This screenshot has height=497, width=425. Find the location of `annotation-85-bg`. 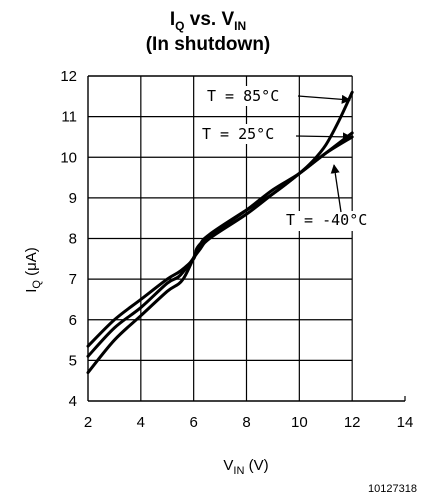

annotation-85-bg is located at coordinates (249, 96).